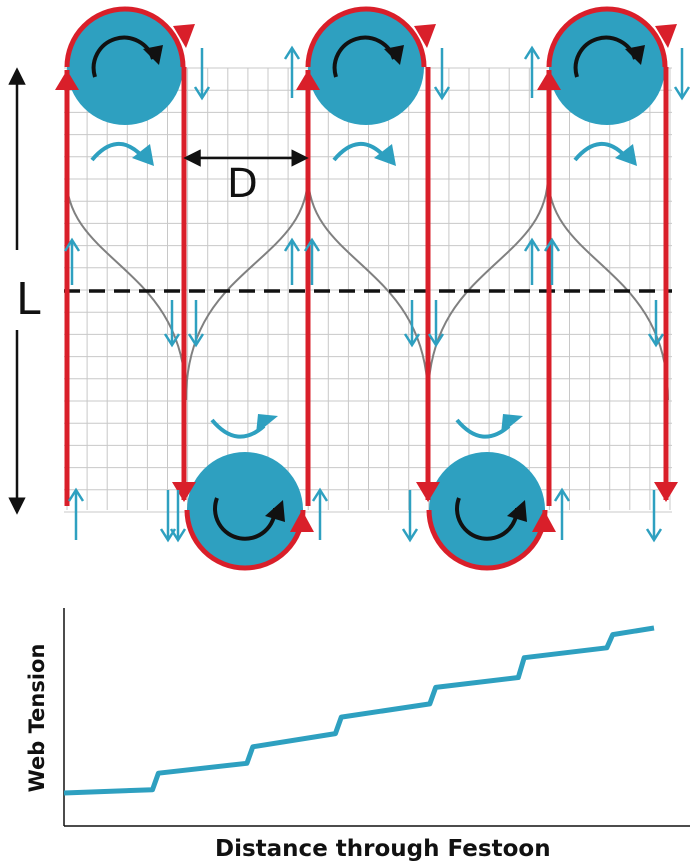 The image size is (690, 867). What do you see at coordinates (383, 849) in the screenshot?
I see `x-axis-label: Distance through Festoon` at bounding box center [383, 849].